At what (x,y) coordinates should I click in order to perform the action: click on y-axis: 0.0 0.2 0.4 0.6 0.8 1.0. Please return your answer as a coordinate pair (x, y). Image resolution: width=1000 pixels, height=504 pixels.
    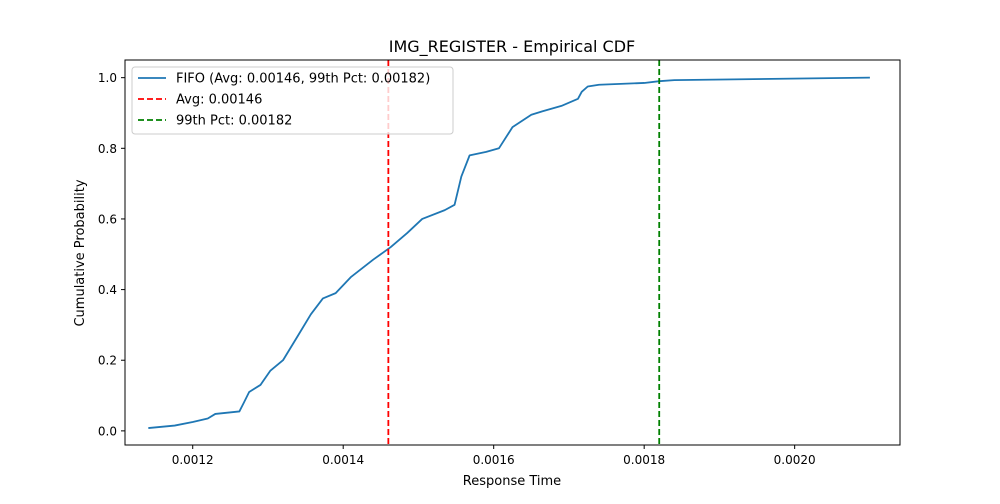
    Looking at the image, I should click on (111, 254).